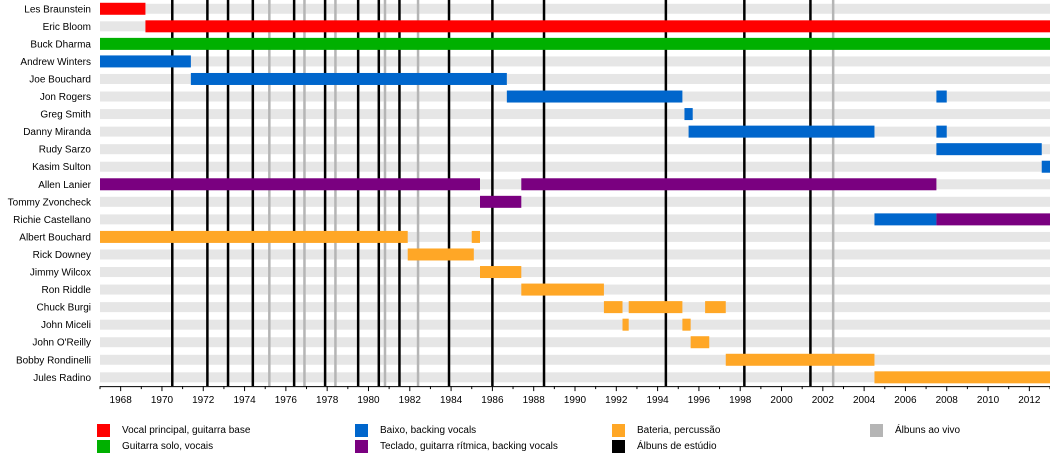  I want to click on member-name: Bobby Rondinelli, so click(53, 360).